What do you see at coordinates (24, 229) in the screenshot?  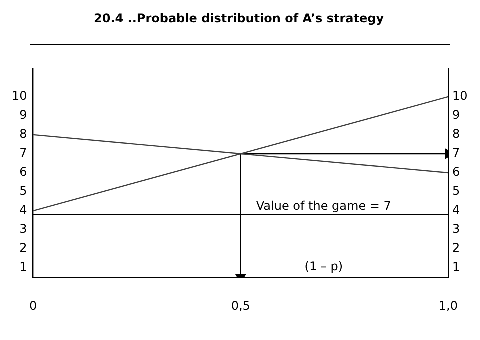 I see `y-tick-label: 3` at bounding box center [24, 229].